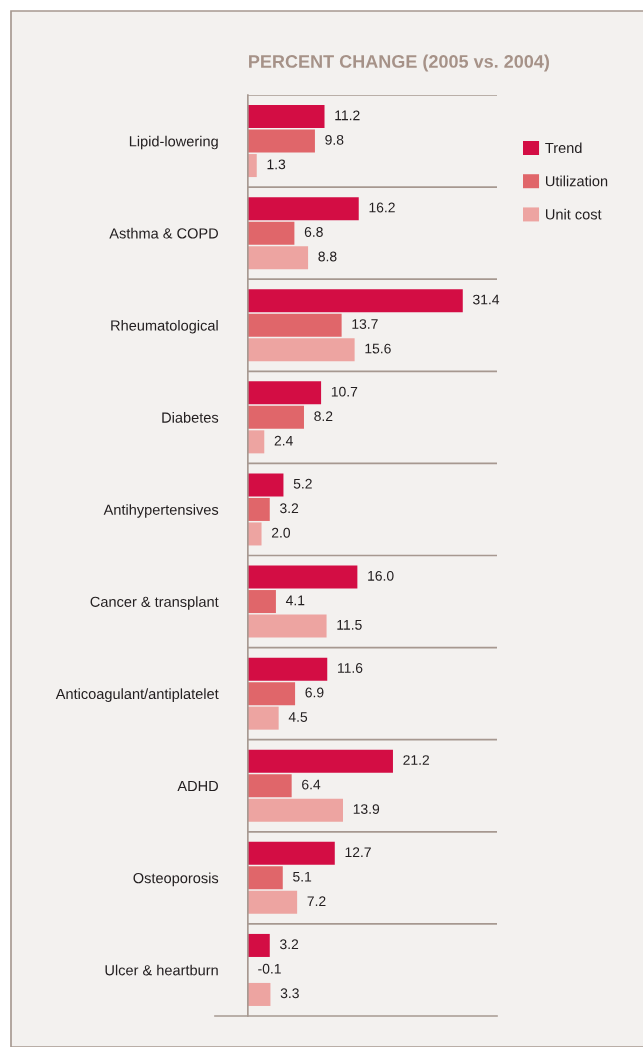 The image size is (643, 1047). What do you see at coordinates (154, 603) in the screenshot?
I see `y-tick-label: Cancer & transplant` at bounding box center [154, 603].